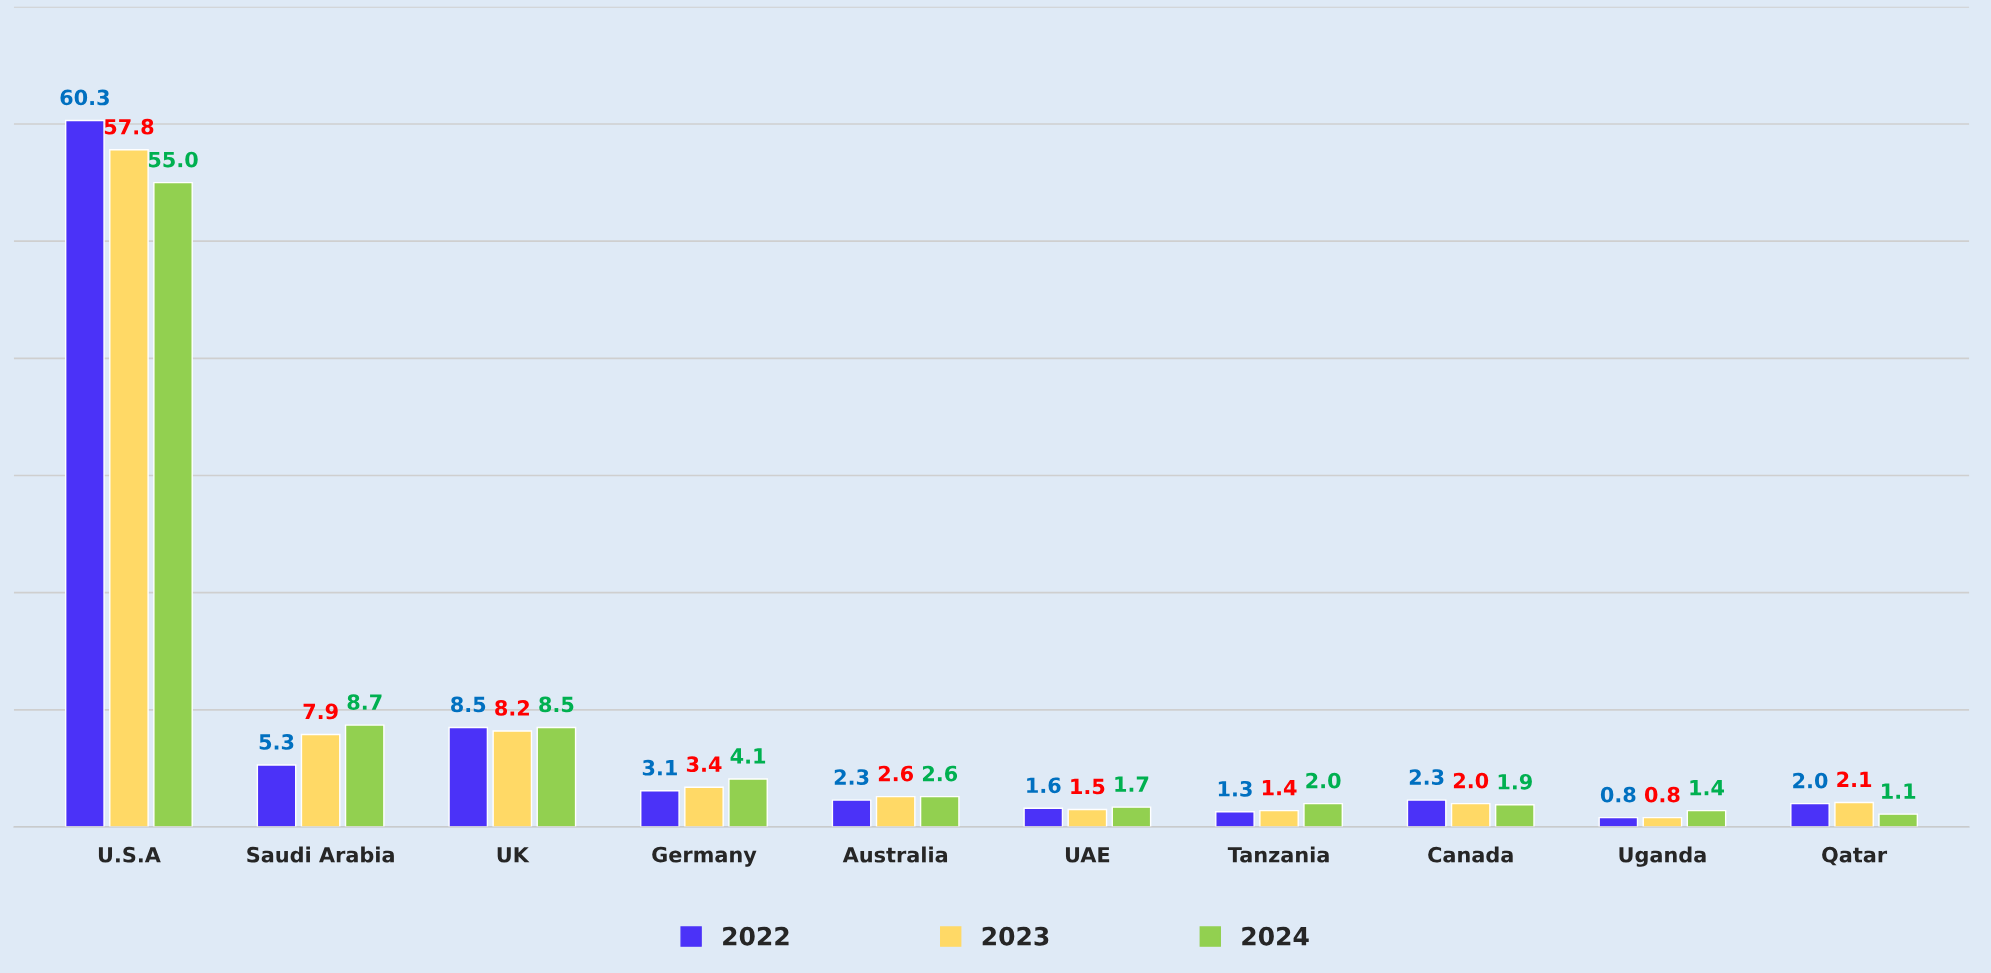  What do you see at coordinates (1278, 854) in the screenshot?
I see `x-tick-label: Tanzania` at bounding box center [1278, 854].